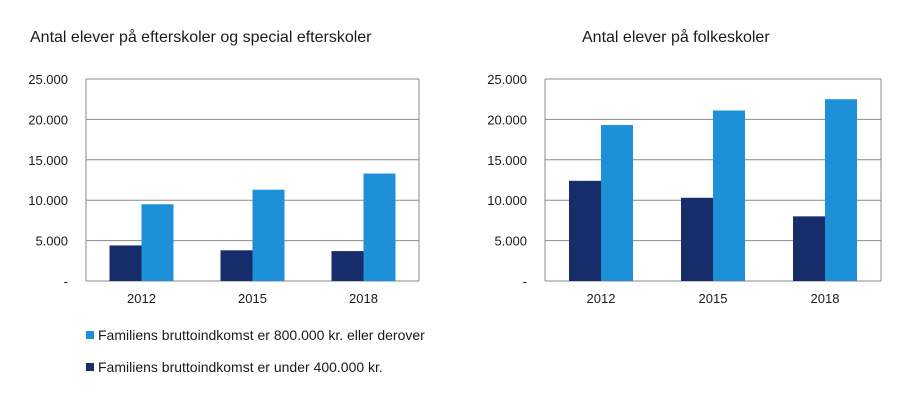 Image resolution: width=900 pixels, height=401 pixels. I want to click on legend-swatch-high-income, so click(90, 335).